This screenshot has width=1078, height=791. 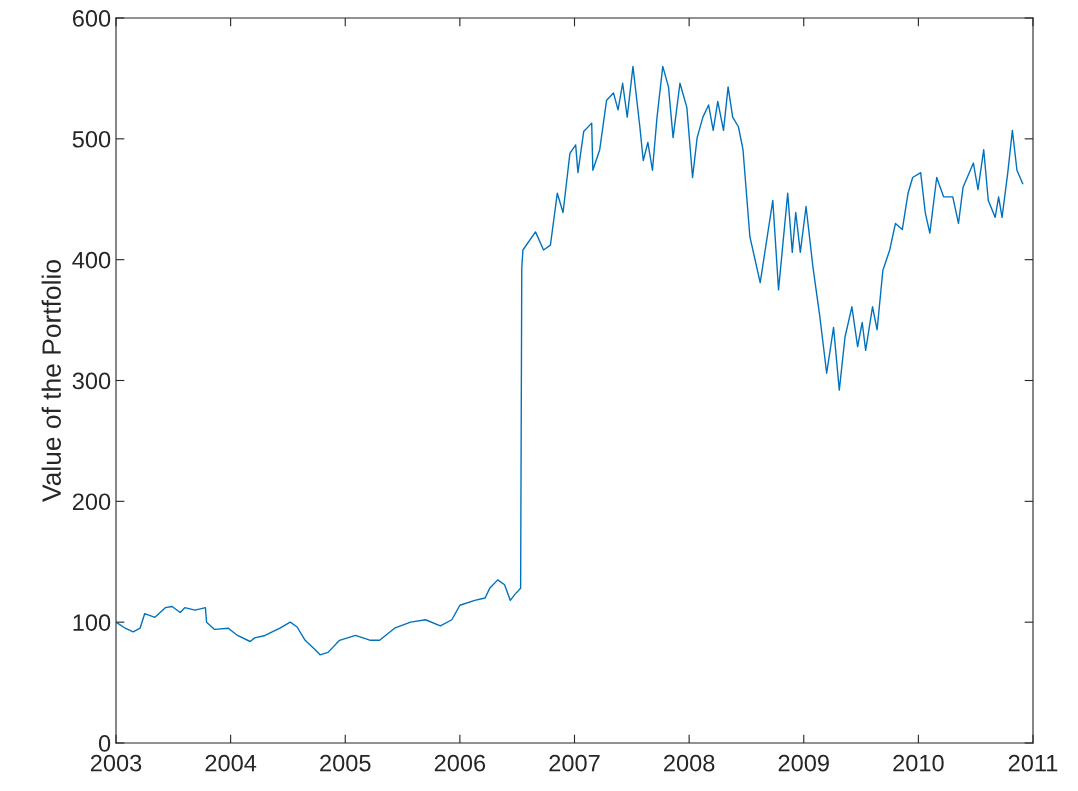 What do you see at coordinates (803, 763) in the screenshot?
I see `x-tick-label: 2009` at bounding box center [803, 763].